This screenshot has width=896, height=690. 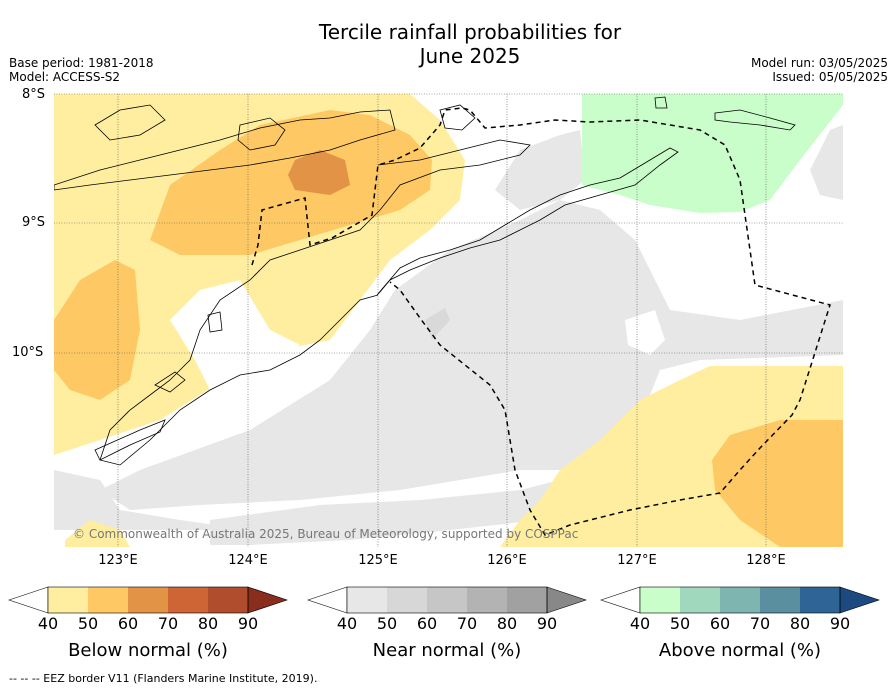 What do you see at coordinates (840, 623) in the screenshot?
I see `cb-above-tick: 90` at bounding box center [840, 623].